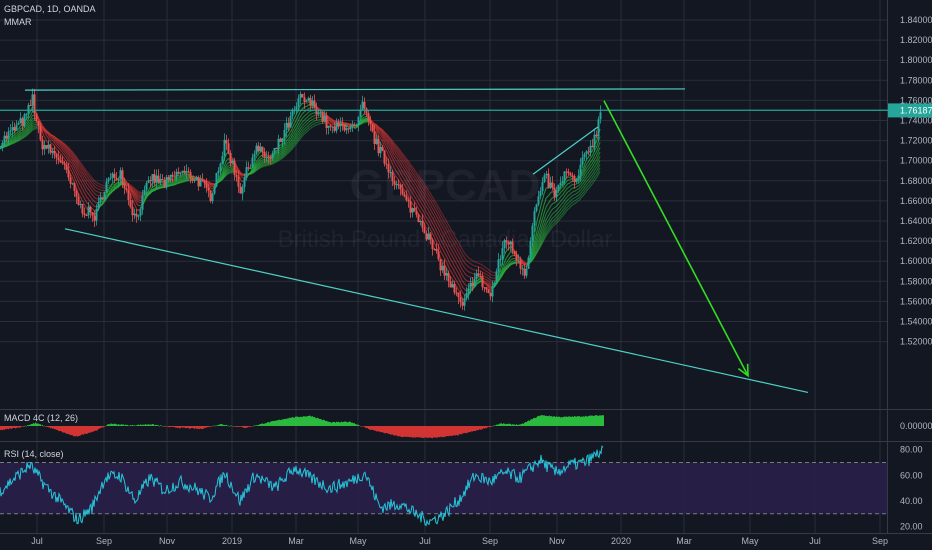  I want to click on price-tick-label: 1.80000, so click(916, 60).